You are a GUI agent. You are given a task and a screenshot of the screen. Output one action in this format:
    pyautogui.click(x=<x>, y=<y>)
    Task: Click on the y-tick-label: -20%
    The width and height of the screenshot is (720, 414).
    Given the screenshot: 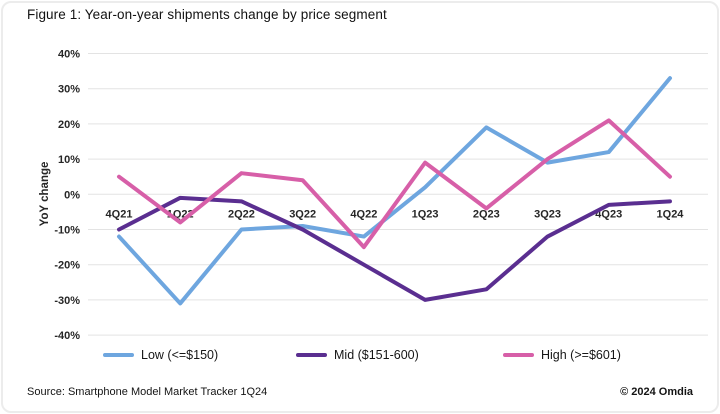 What is the action you would take?
    pyautogui.click(x=67, y=266)
    